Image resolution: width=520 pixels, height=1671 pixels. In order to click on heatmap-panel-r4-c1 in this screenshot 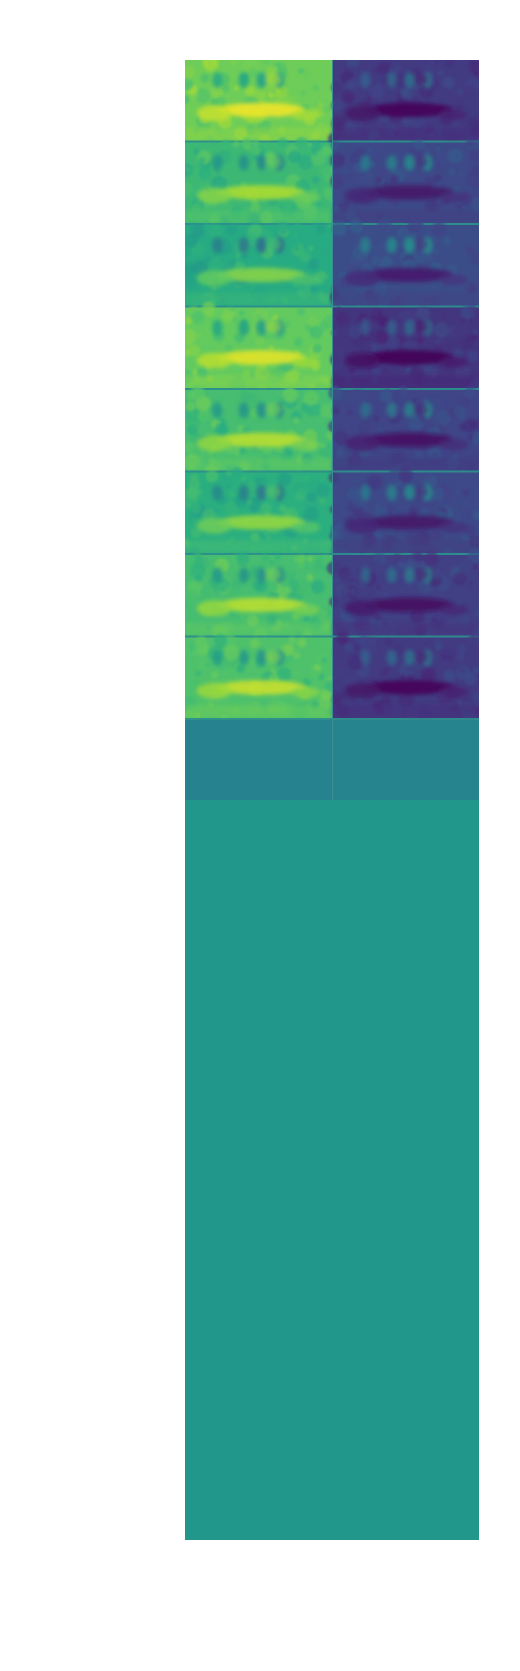, I will do `click(260, 347)`.